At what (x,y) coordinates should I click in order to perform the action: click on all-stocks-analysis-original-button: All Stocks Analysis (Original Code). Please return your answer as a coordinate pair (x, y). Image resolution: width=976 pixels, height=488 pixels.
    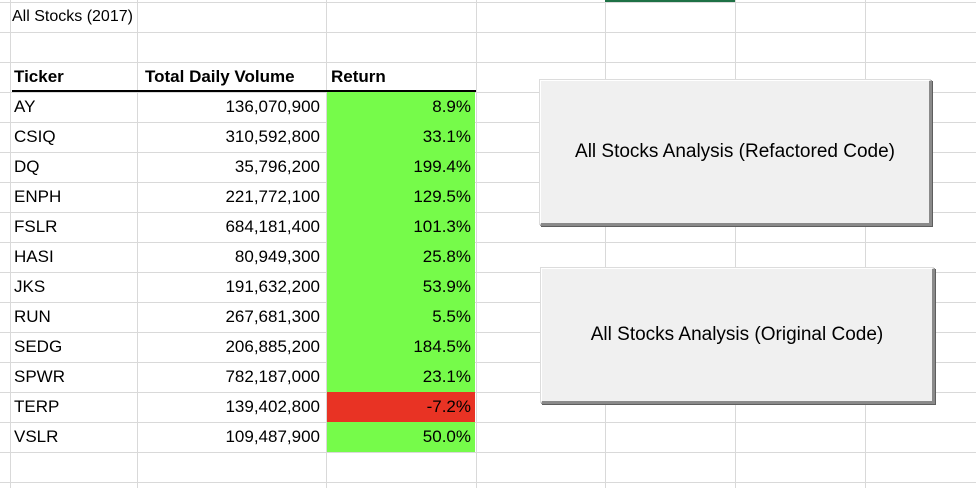
    Looking at the image, I should click on (738, 336).